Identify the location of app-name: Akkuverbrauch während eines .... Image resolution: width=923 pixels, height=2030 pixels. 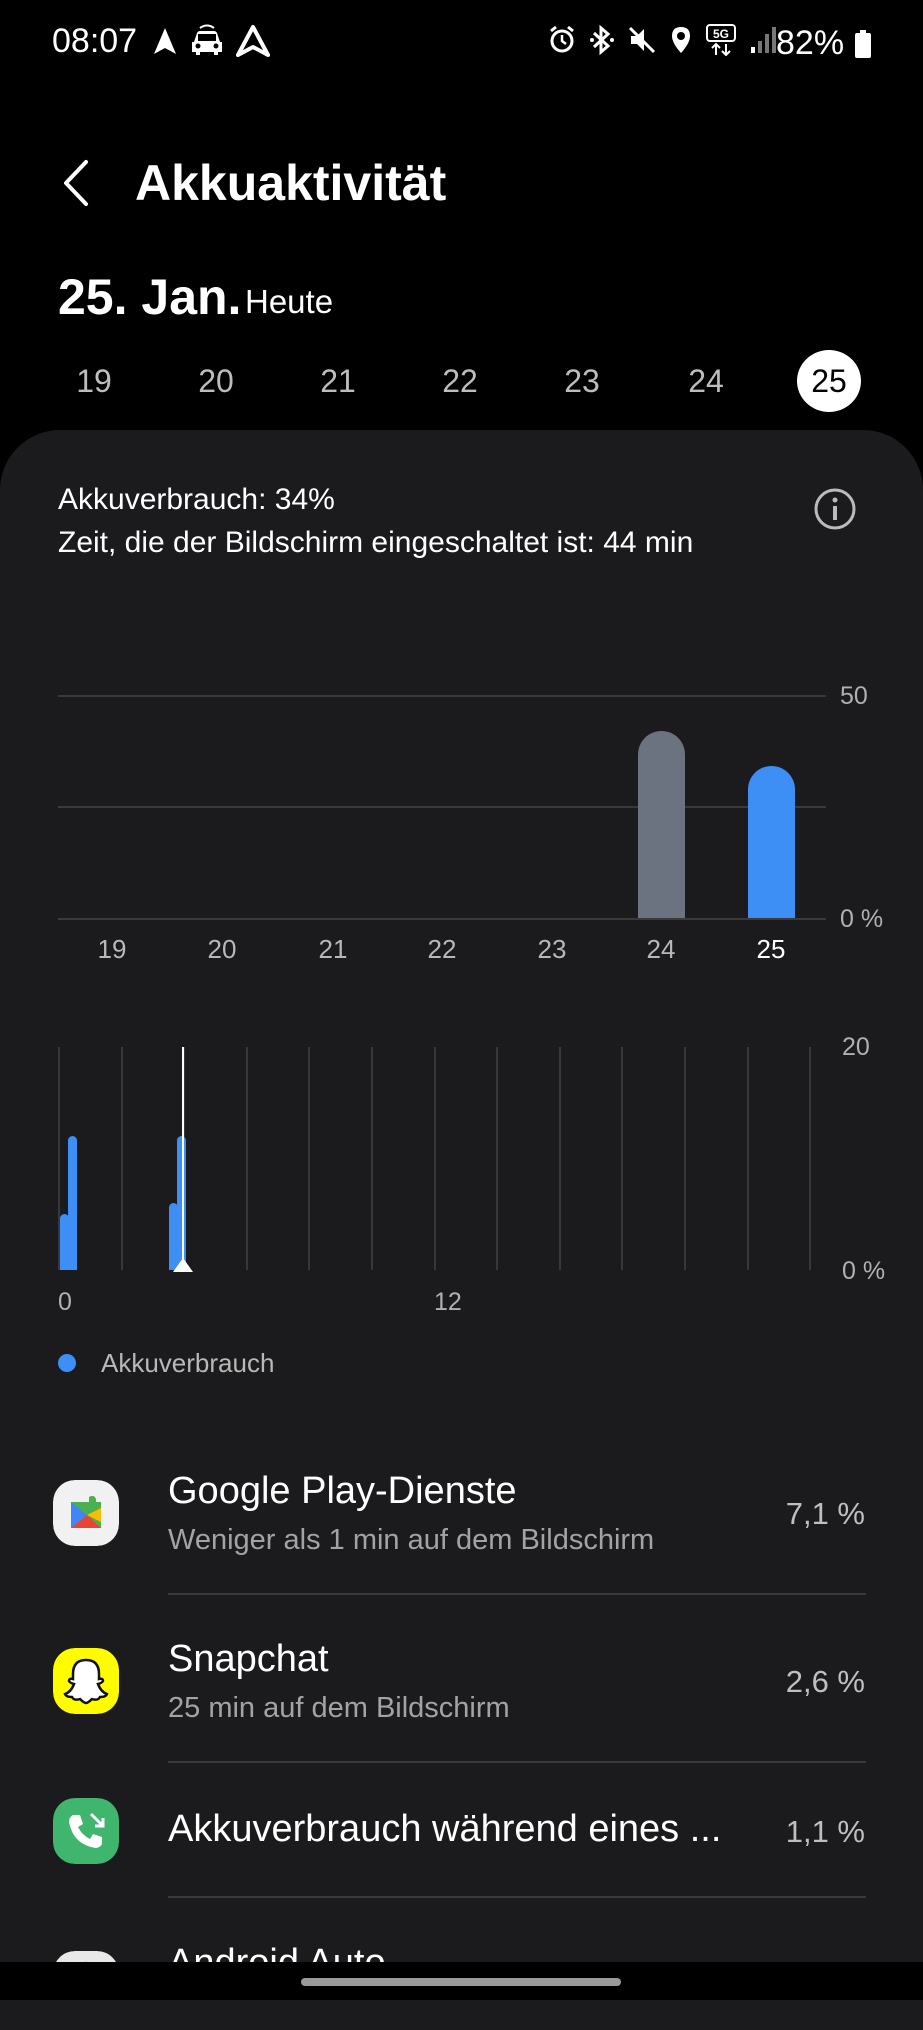
(445, 1829).